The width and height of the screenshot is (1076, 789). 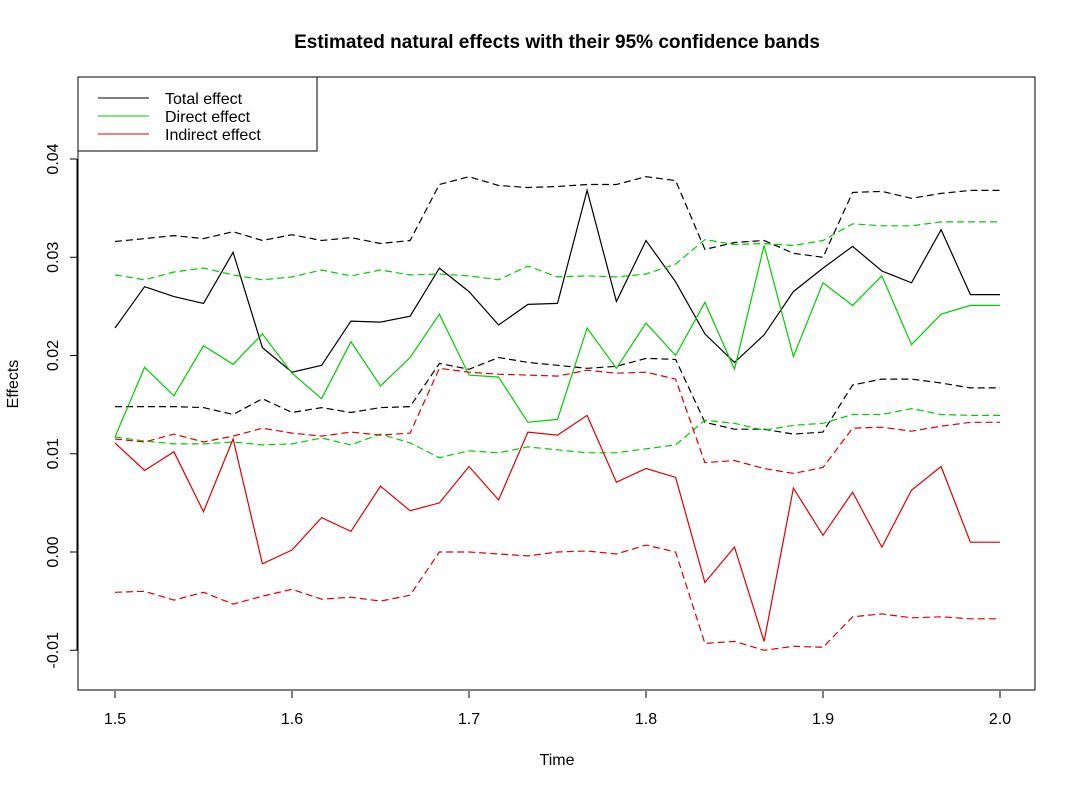 I want to click on y-tick-label-4: 0.03, so click(x=53, y=257).